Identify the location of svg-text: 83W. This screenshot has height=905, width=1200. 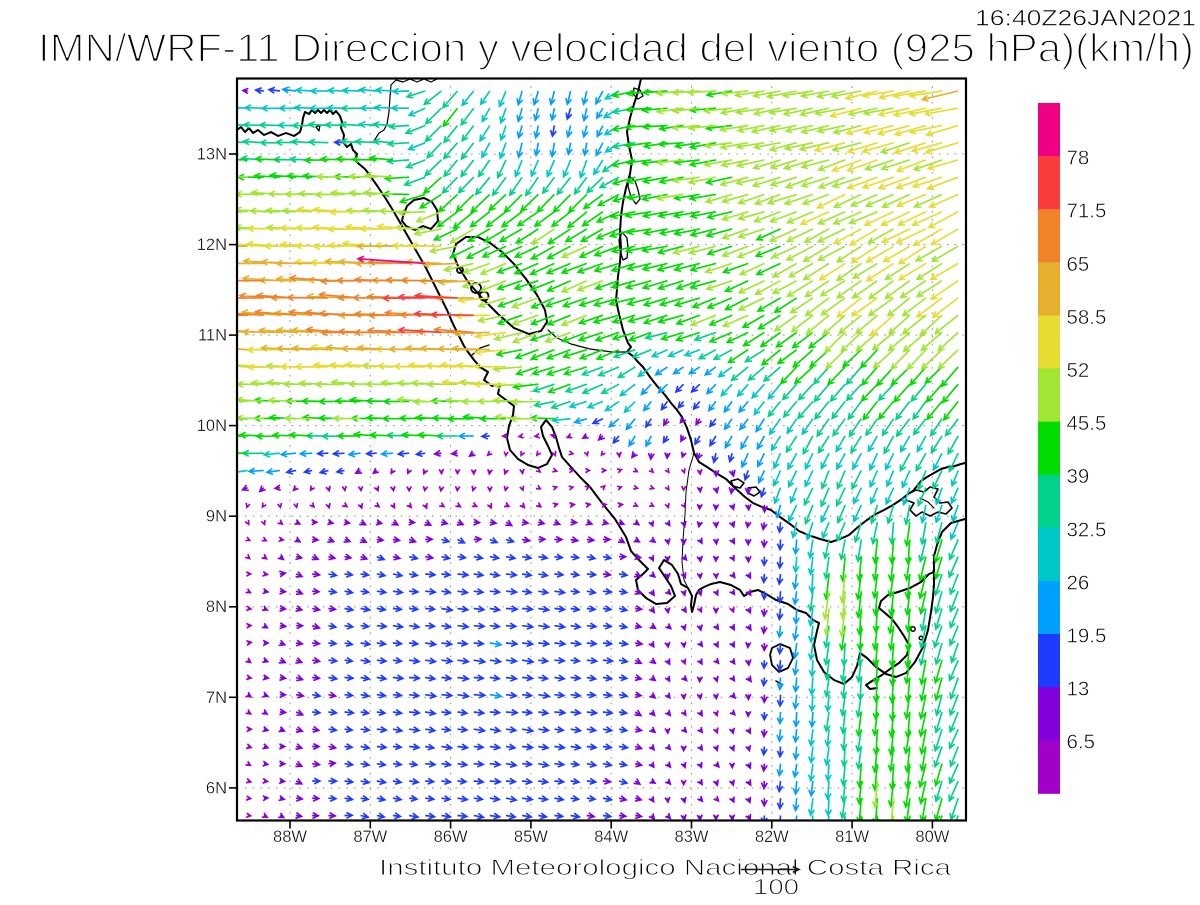
(692, 837).